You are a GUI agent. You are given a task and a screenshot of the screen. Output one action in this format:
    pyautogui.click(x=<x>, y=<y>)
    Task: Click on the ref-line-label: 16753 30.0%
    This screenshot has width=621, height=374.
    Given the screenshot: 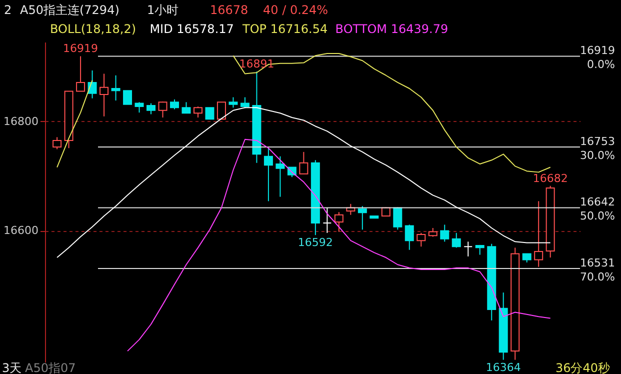 What is the action you would take?
    pyautogui.click(x=597, y=148)
    